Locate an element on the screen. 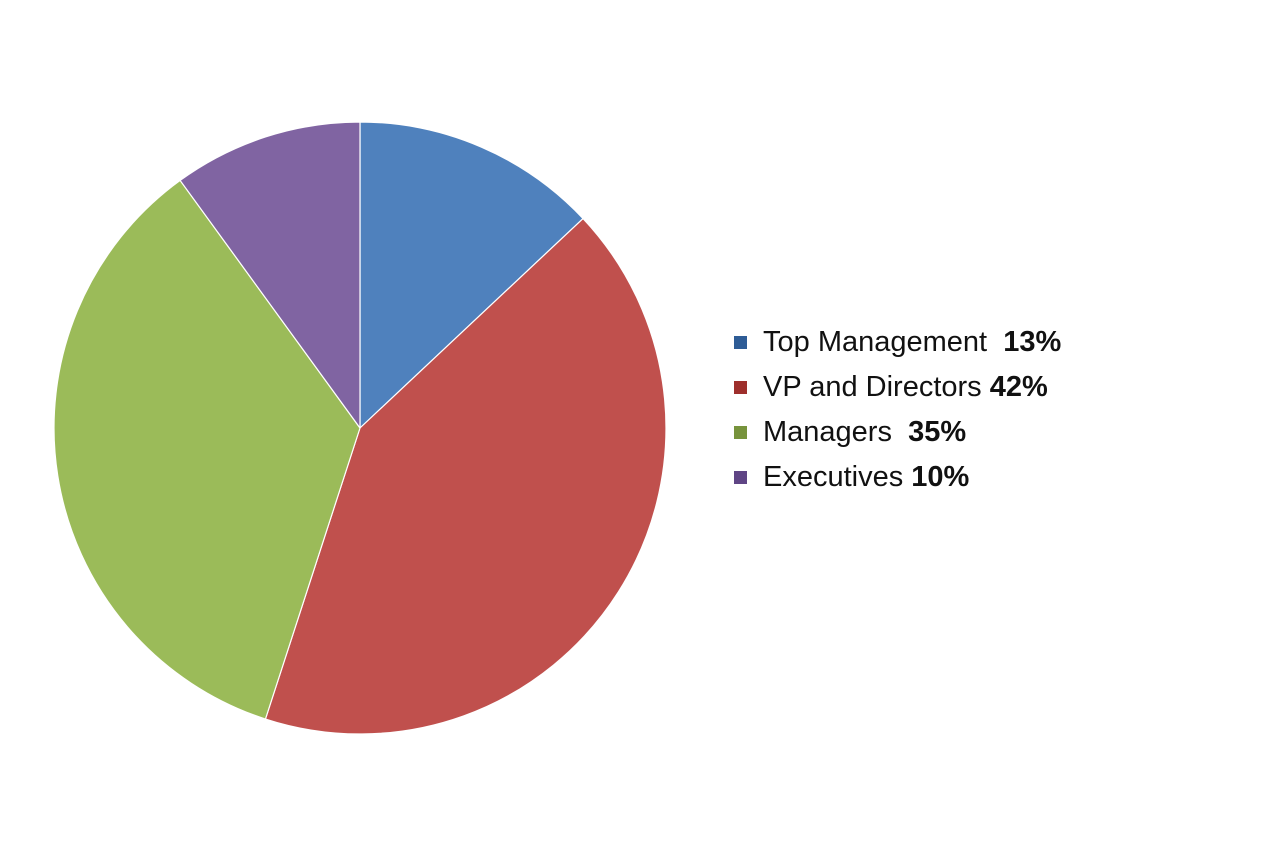 Image resolution: width=1280 pixels, height=850 pixels. legend-value: 35% is located at coordinates (937, 432).